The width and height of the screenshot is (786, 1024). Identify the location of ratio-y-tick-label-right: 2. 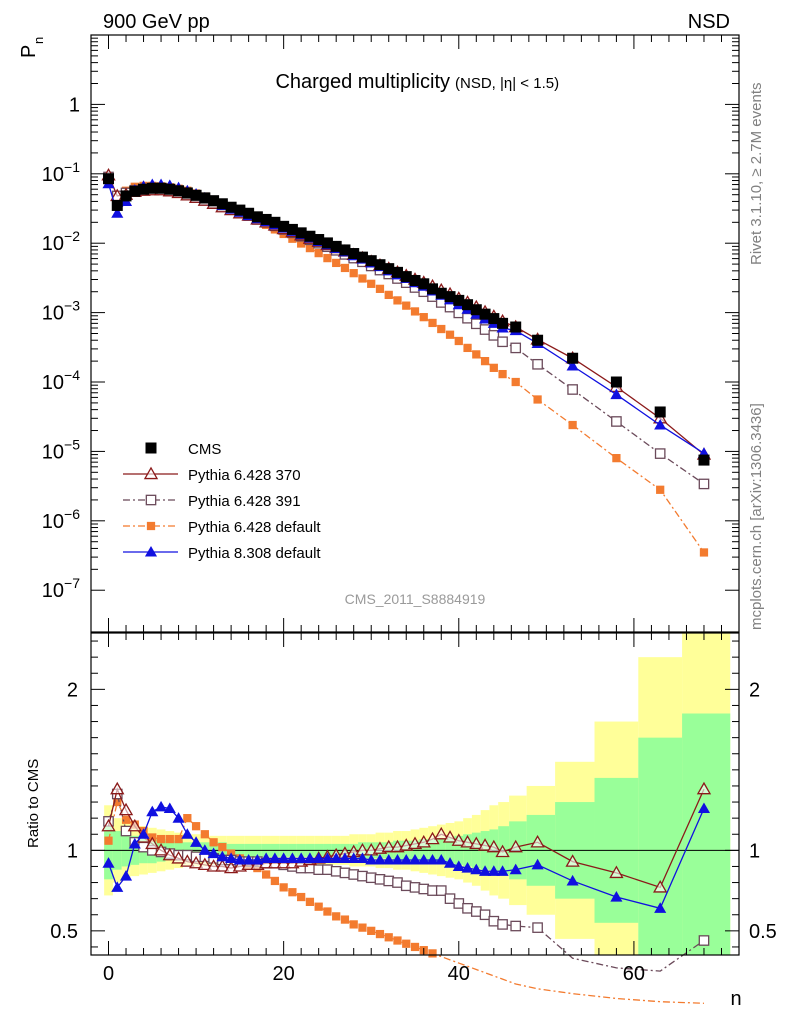
(754, 690).